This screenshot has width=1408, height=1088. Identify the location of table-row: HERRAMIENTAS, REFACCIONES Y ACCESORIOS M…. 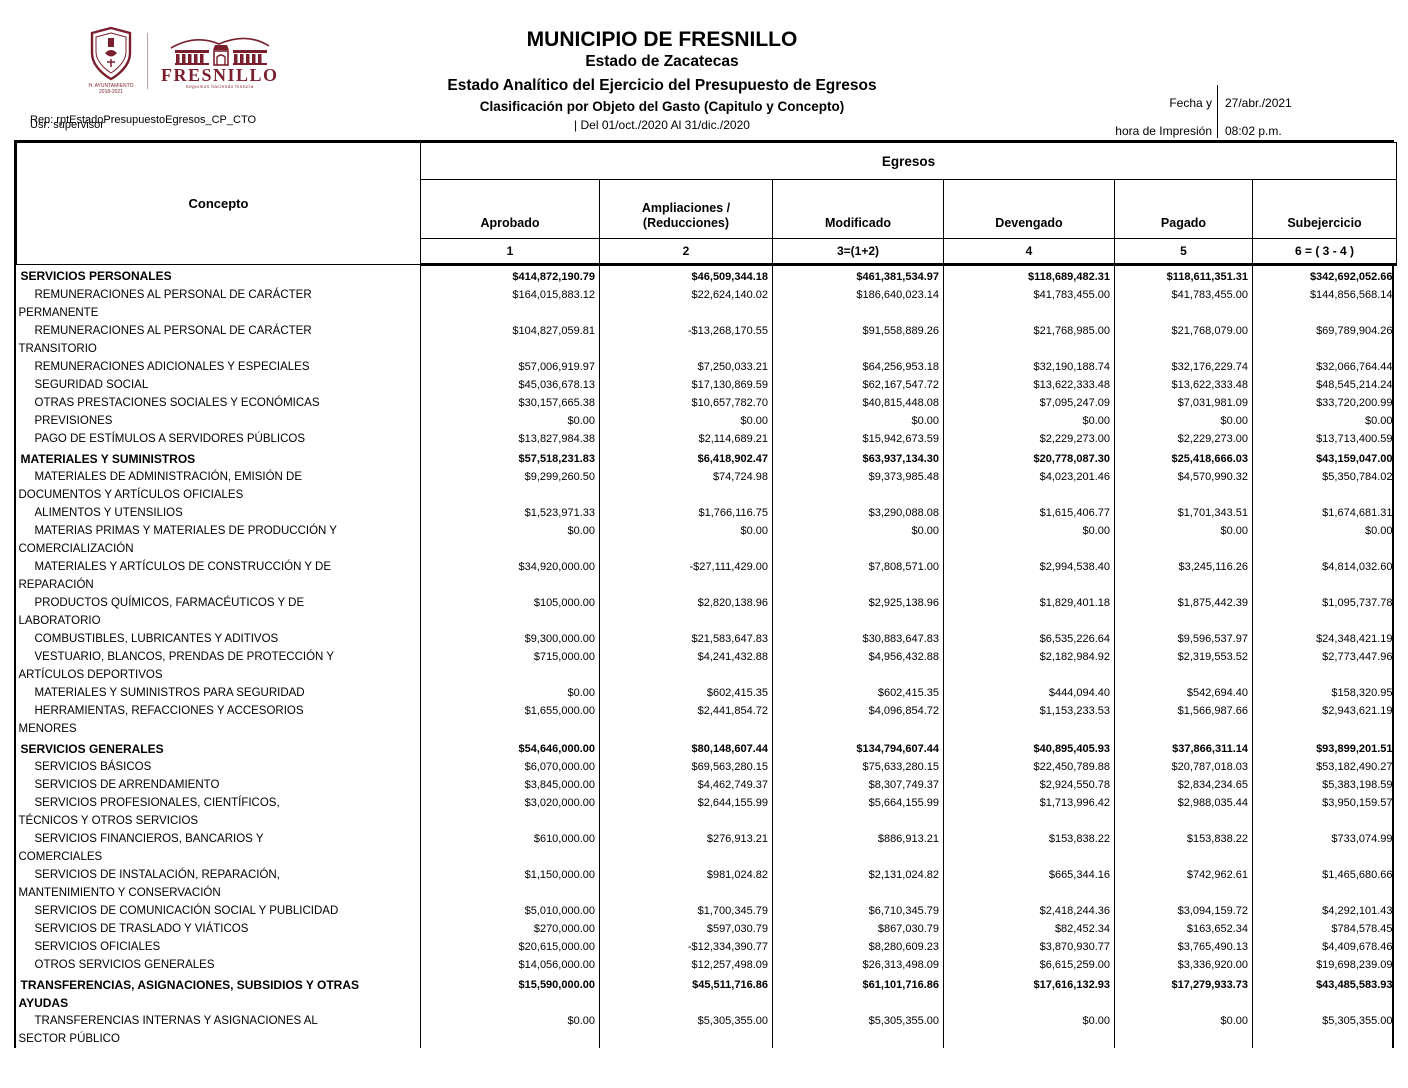
(707, 720).